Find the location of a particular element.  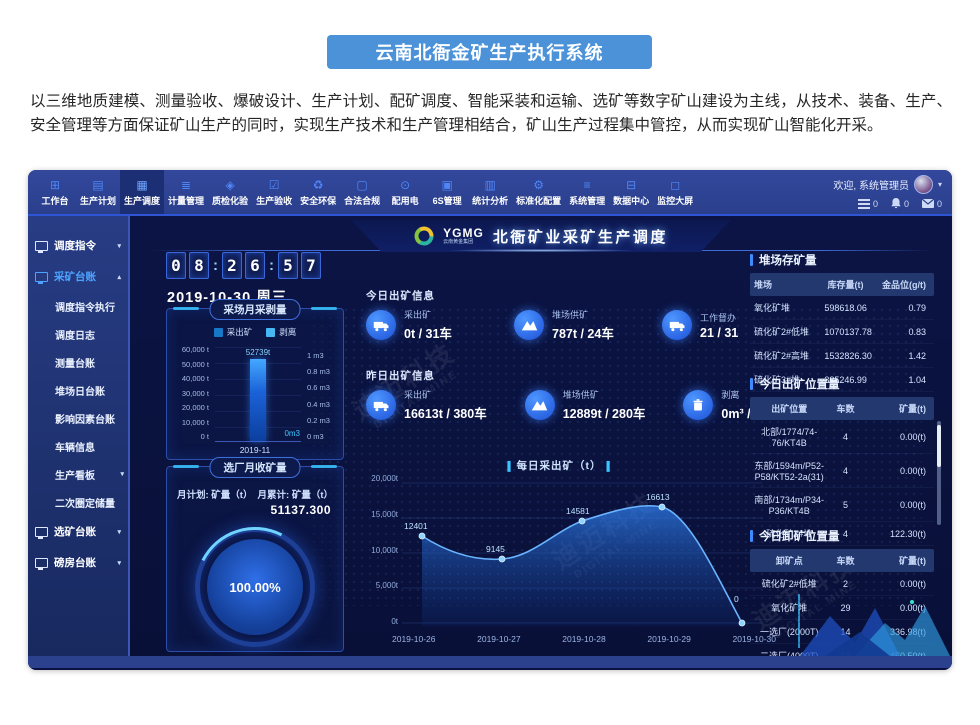

cell-location: 硫化矿3#堆 is located at coordinates (789, 534).